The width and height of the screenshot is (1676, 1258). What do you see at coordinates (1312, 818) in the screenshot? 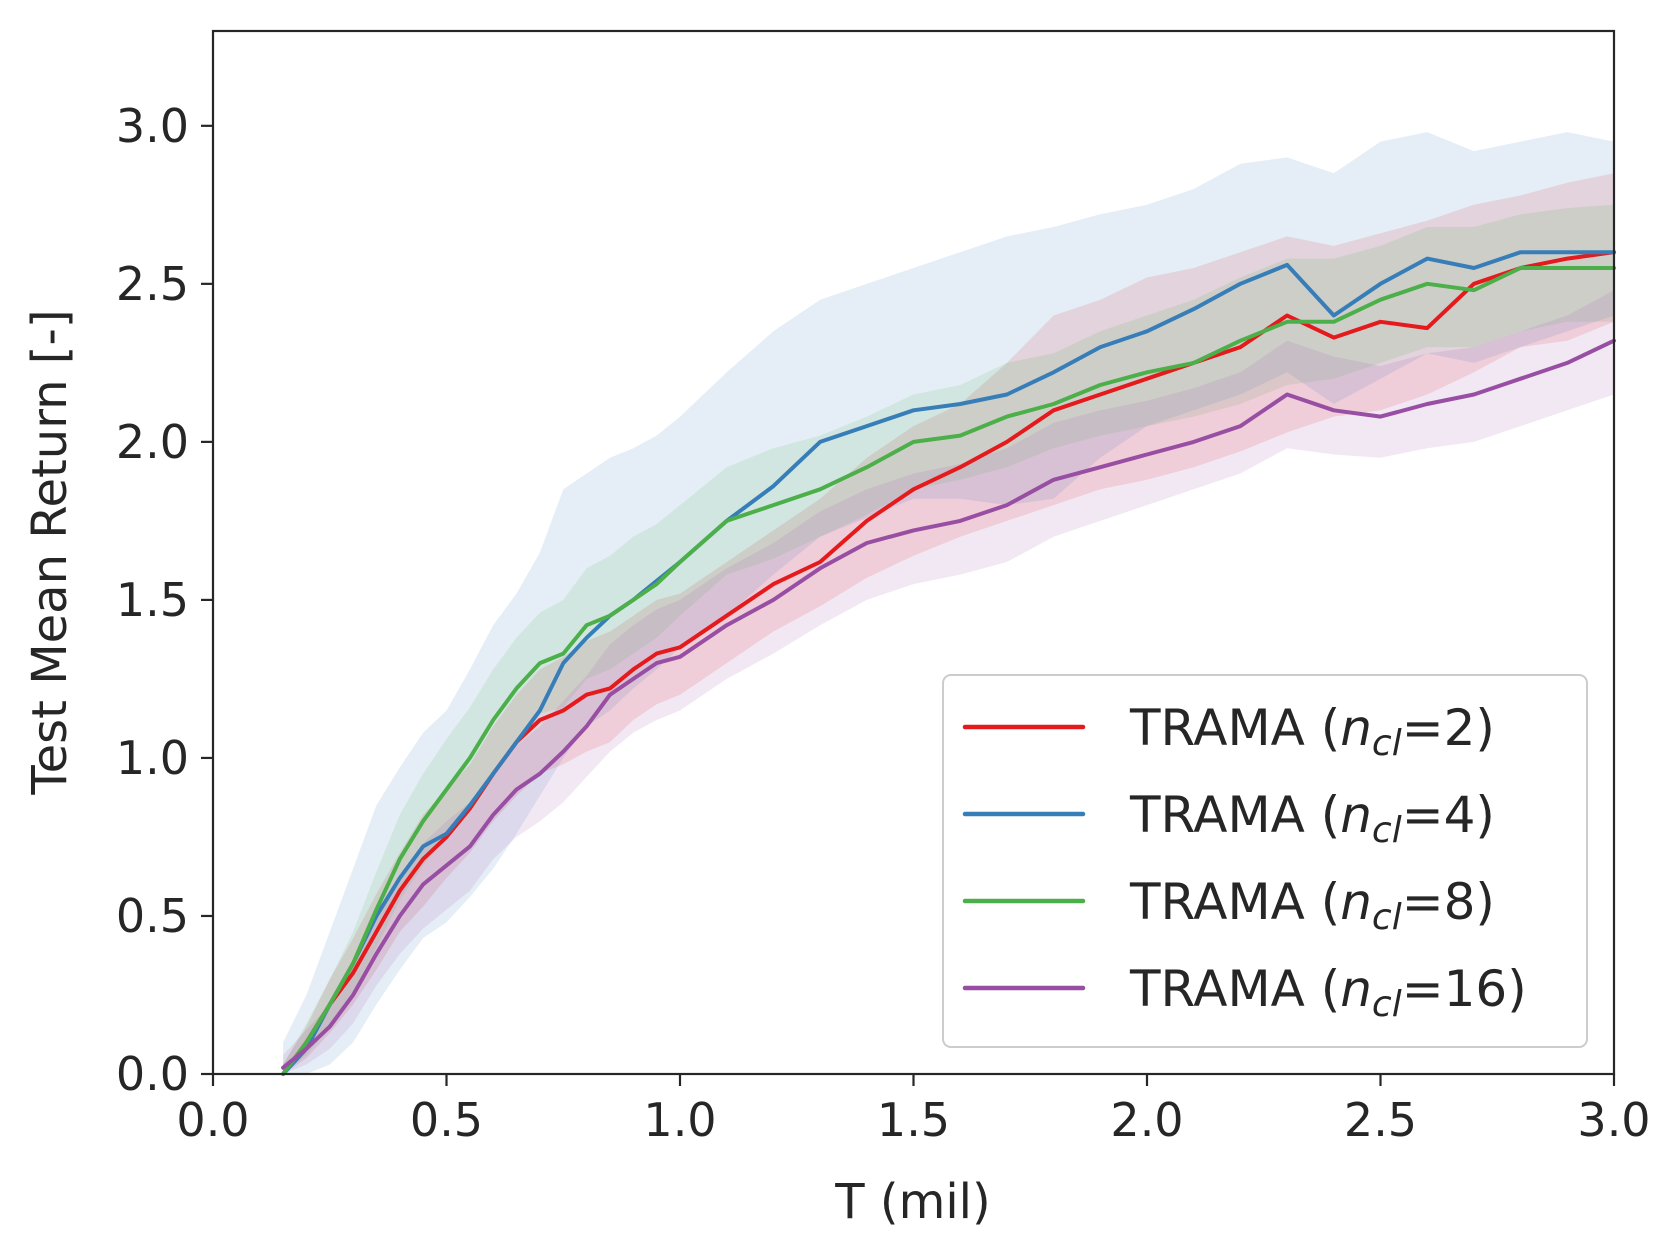
I see `legend-label-2: TRAMA (ncl=4)` at bounding box center [1312, 818].